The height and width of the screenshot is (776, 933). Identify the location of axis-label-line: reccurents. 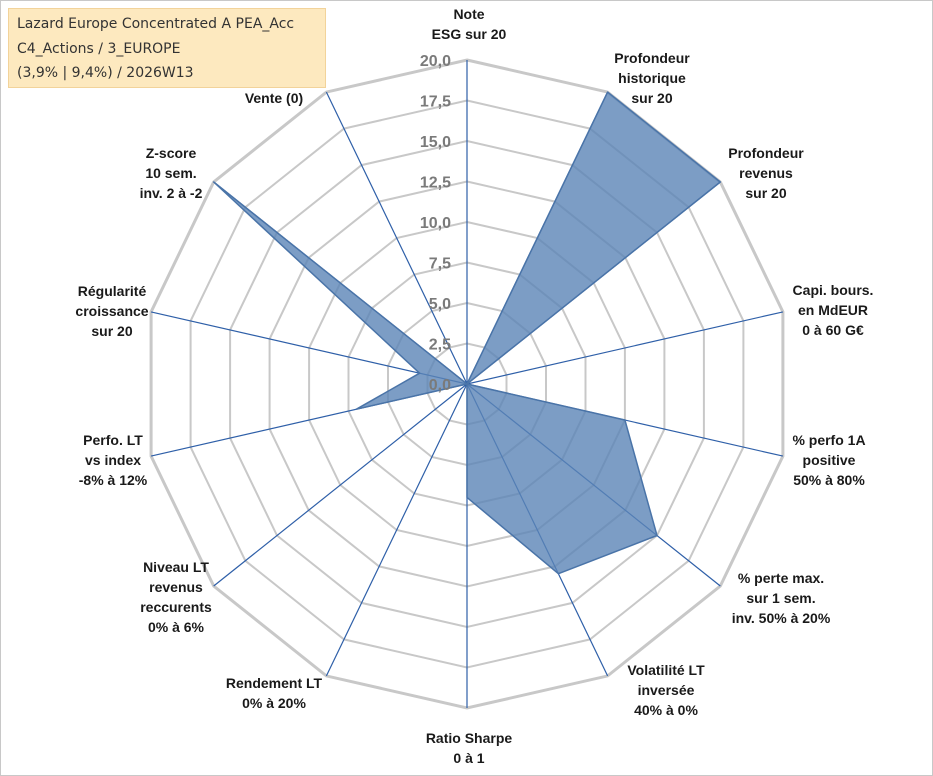
(176, 607).